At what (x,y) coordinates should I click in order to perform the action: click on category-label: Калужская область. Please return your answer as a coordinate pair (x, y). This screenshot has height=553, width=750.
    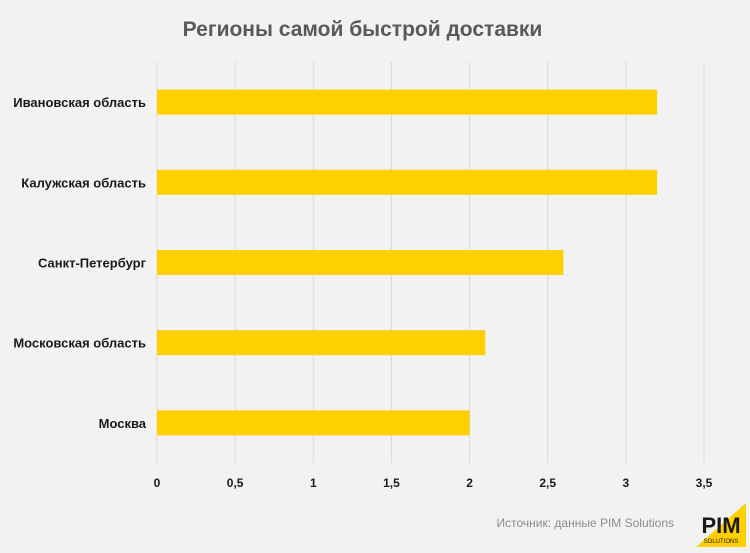
    Looking at the image, I should click on (83, 182).